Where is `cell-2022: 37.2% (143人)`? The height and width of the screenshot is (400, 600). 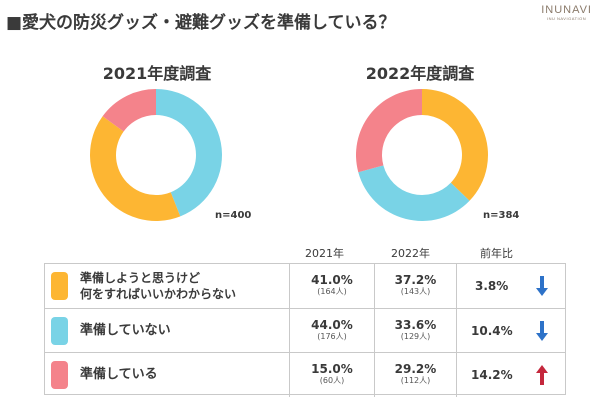
cell-2022: 37.2% (143人) is located at coordinates (415, 286).